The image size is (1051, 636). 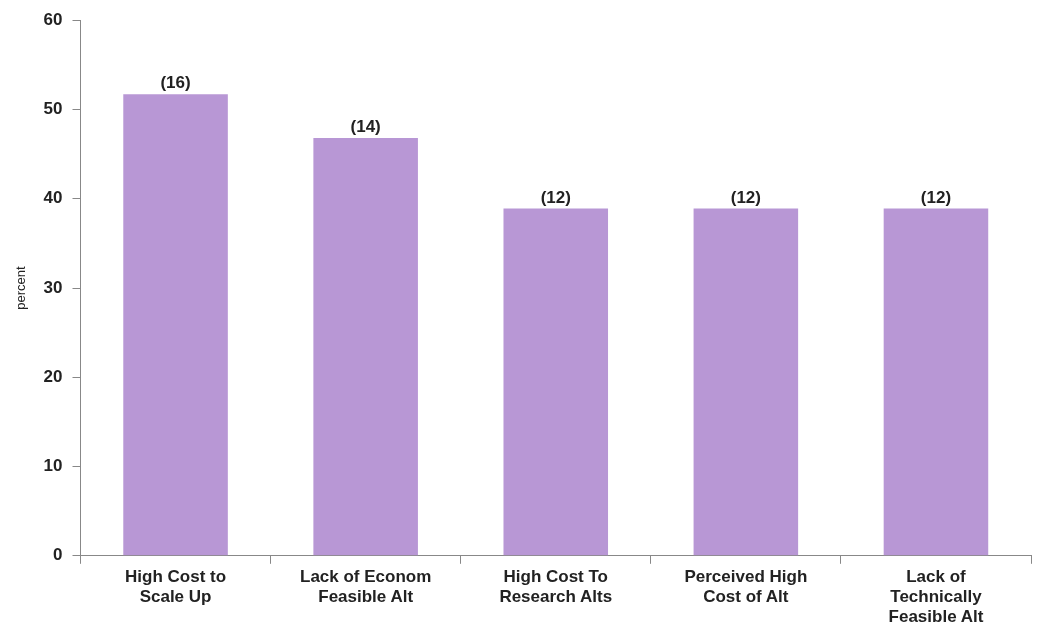 I want to click on y-tick-label: 20, so click(x=53, y=376).